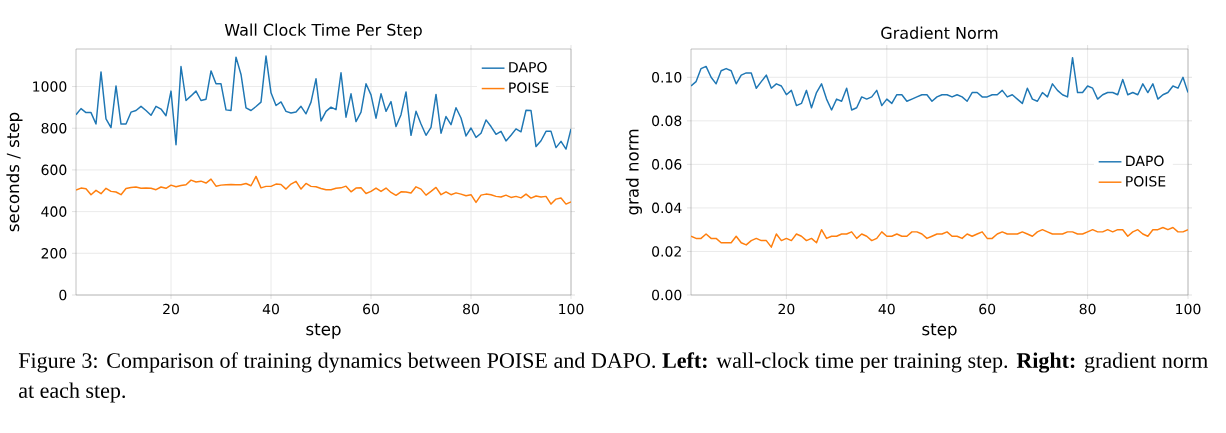 The width and height of the screenshot is (1226, 433). What do you see at coordinates (667, 164) in the screenshot?
I see `y-tick-label: 0.06` at bounding box center [667, 164].